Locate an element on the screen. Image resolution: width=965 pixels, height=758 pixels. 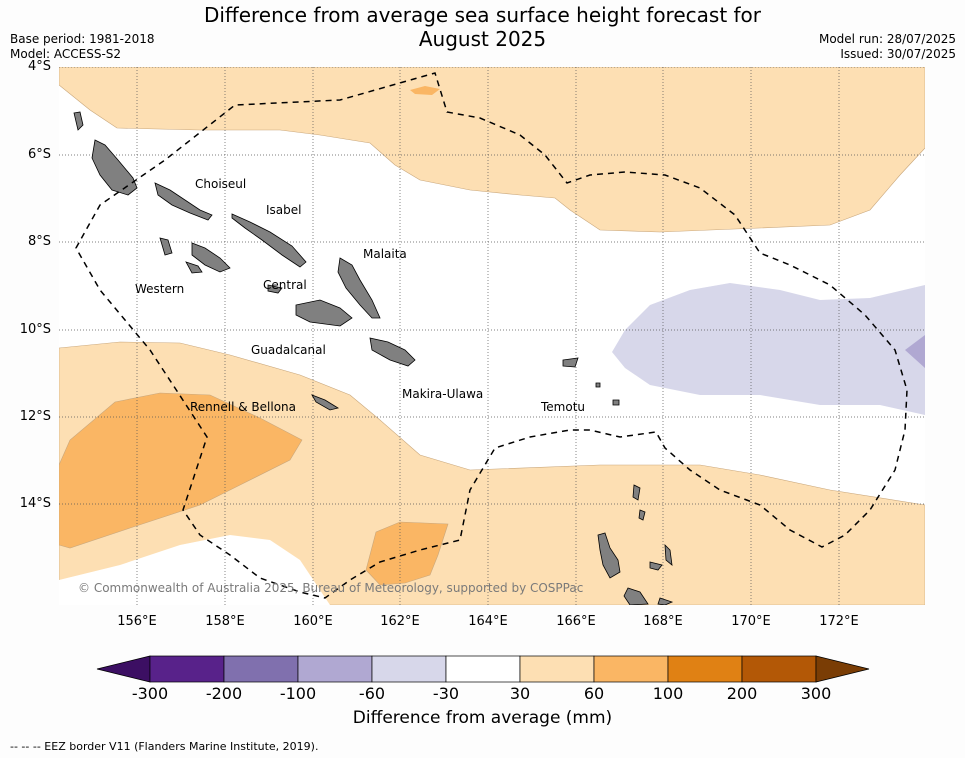
colorbar-tick: -30 is located at coordinates (446, 693).